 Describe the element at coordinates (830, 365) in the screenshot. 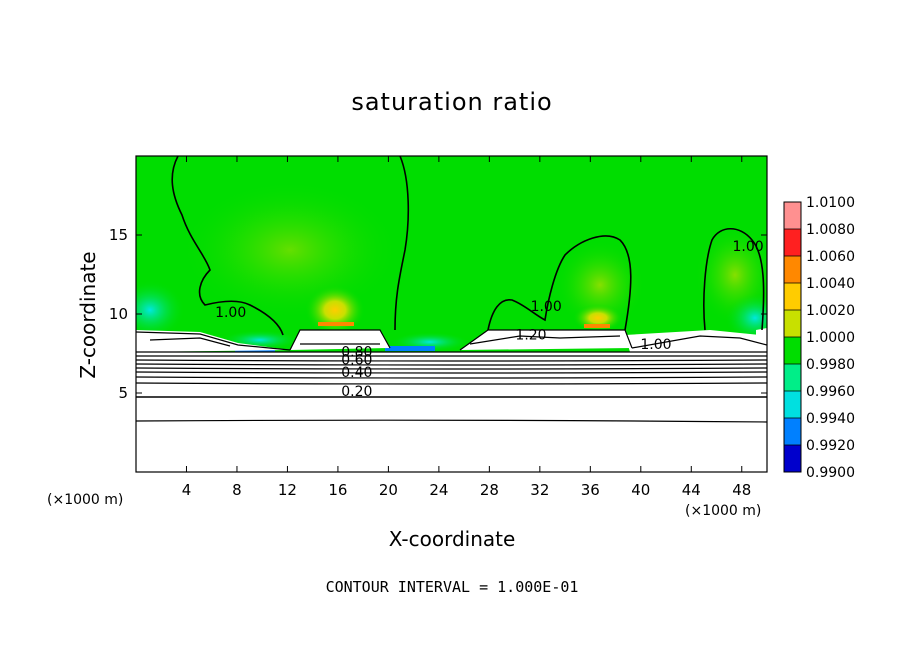

I see `colorbar-label: 0.9980` at that location.